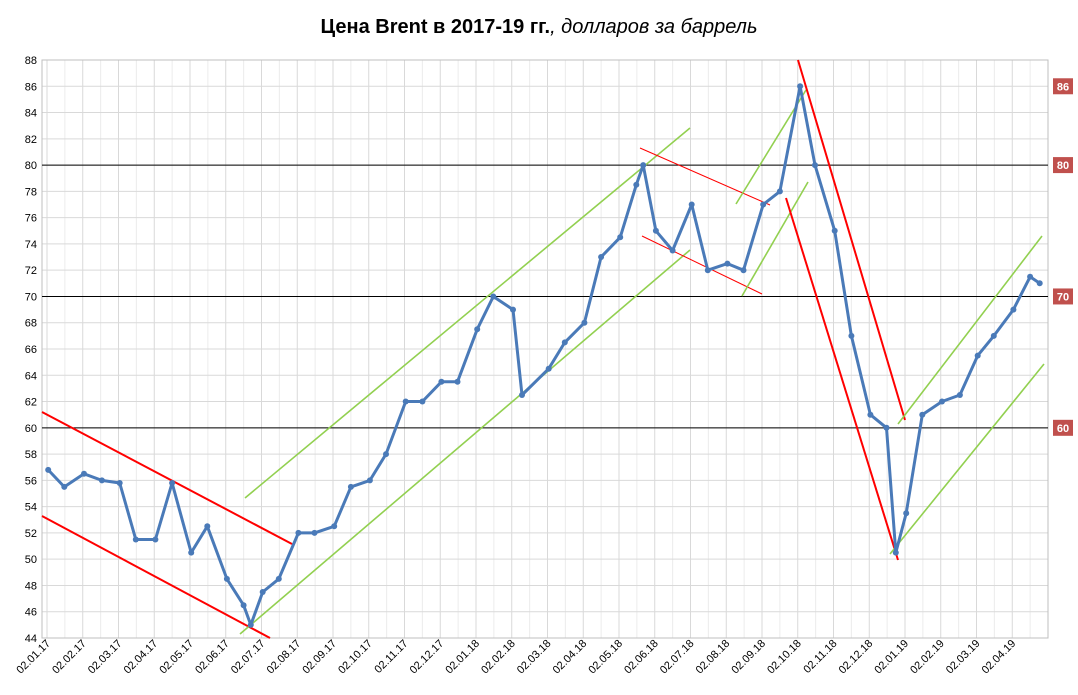  Describe the element at coordinates (31, 560) in the screenshot. I see `y-tick-label: 50` at that location.